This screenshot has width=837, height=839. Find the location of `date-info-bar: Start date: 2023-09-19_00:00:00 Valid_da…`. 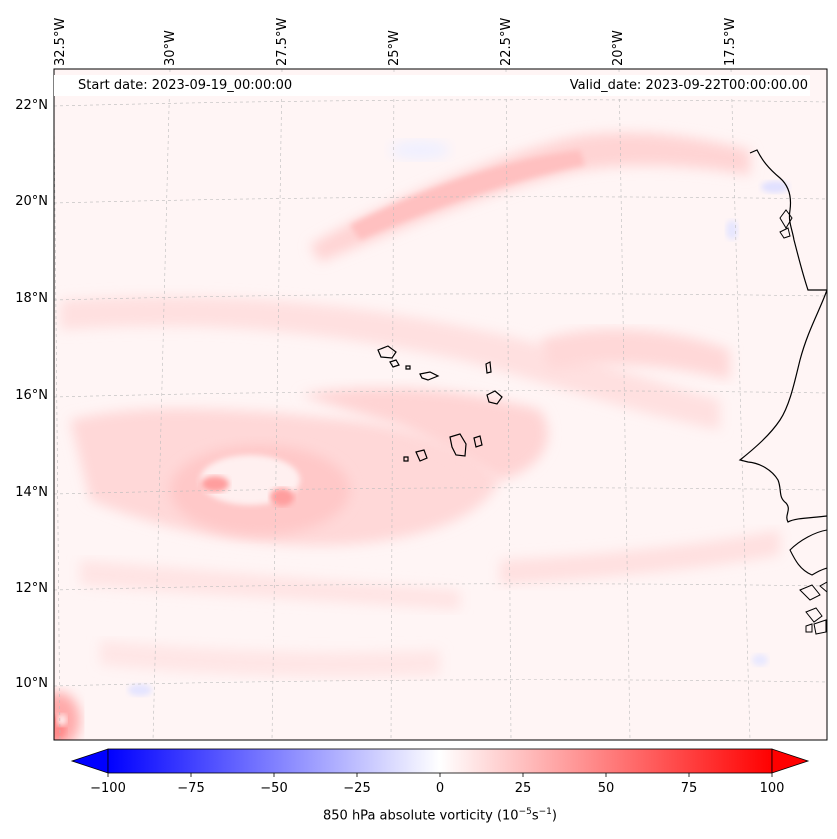

date-info-bar: Start date: 2023-09-19_00:00:00 Valid_da… is located at coordinates (432, 85).